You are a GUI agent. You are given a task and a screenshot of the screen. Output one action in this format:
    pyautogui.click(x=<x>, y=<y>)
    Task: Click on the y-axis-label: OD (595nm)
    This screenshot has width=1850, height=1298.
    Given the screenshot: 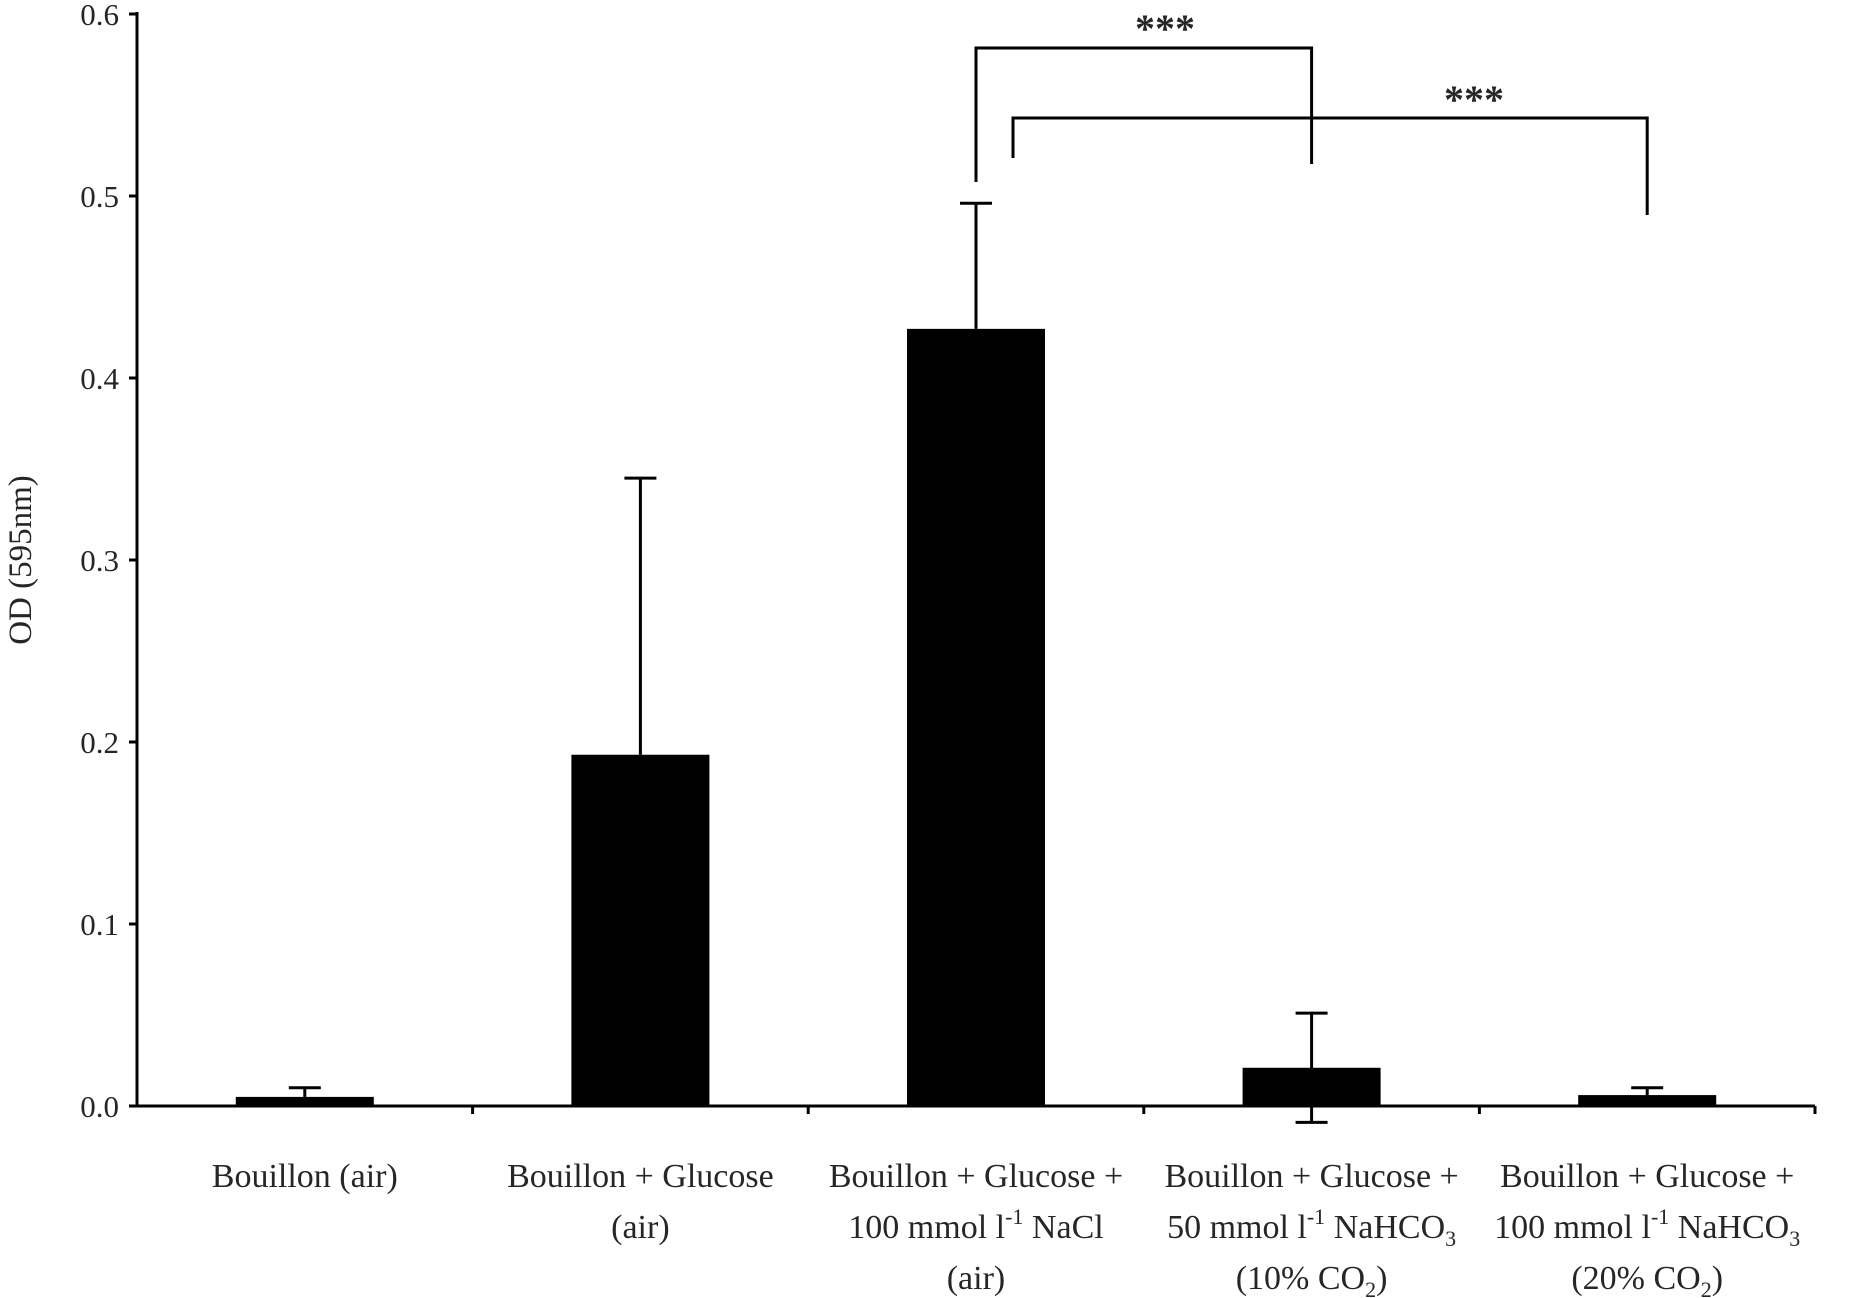 What is the action you would take?
    pyautogui.click(x=21, y=560)
    